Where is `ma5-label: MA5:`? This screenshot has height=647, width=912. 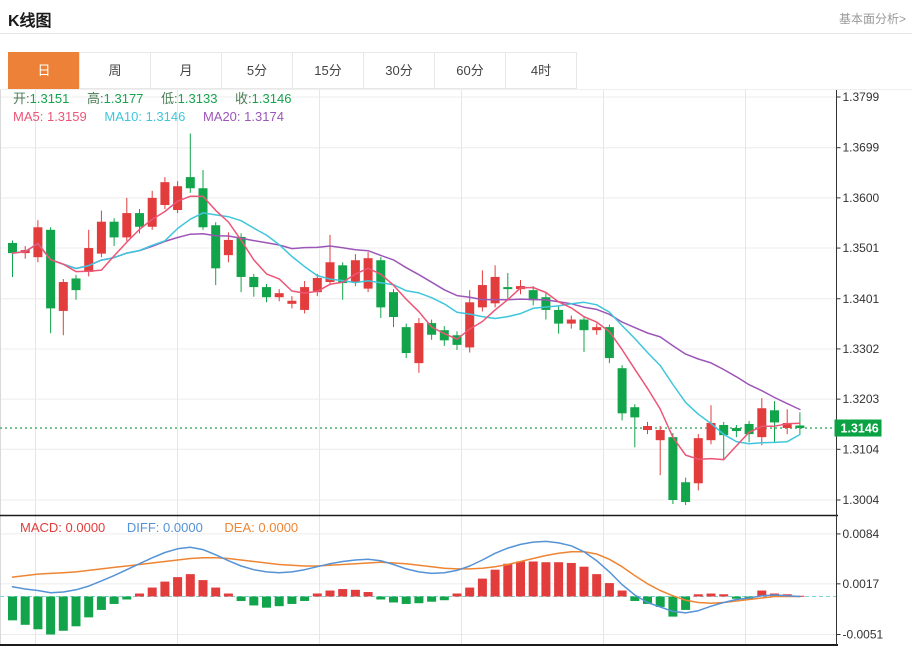 ma5-label: MA5: is located at coordinates (28, 116).